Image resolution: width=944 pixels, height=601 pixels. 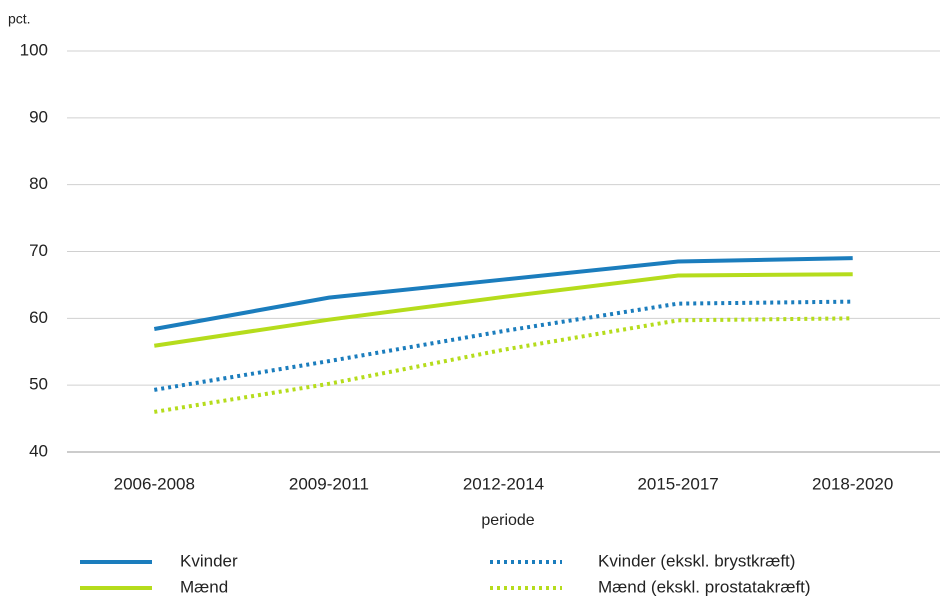 What do you see at coordinates (38, 250) in the screenshot?
I see `y-tick-label: 70` at bounding box center [38, 250].